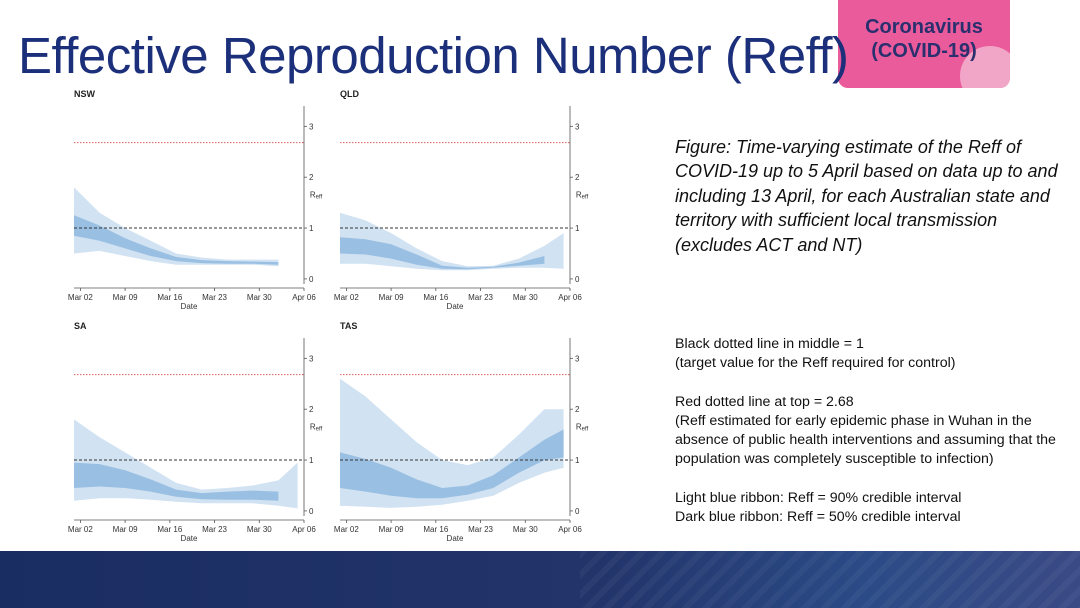 The image size is (1080, 608). I want to click on footer-bar, so click(540, 579).